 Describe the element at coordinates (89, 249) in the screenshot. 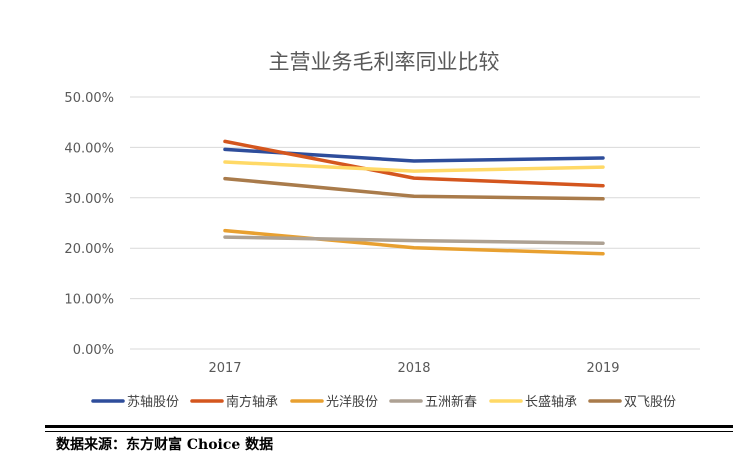

I see `y-tick-label: 20.00%` at that location.